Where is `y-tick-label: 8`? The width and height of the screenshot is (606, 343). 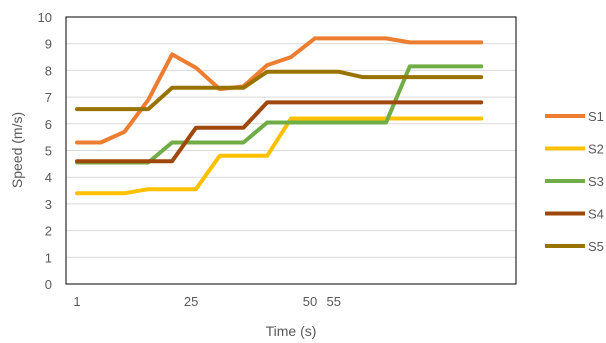 y-tick-label: 8 is located at coordinates (48, 70).